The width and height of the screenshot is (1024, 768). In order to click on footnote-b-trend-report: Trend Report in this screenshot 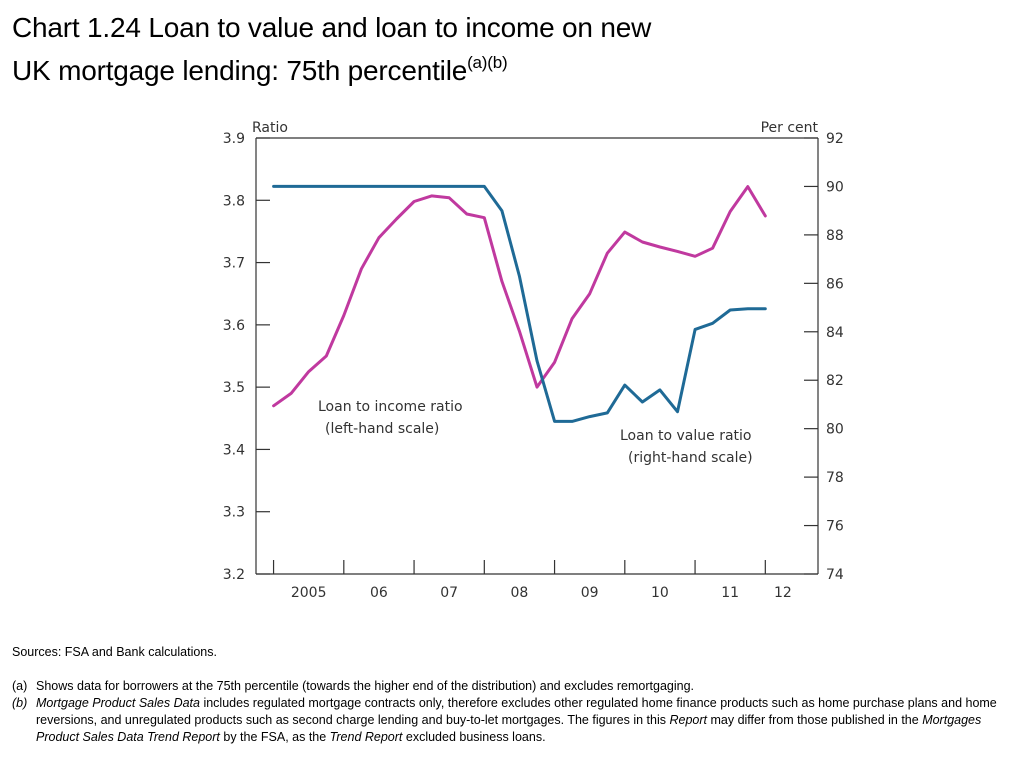, I will do `click(366, 737)`.